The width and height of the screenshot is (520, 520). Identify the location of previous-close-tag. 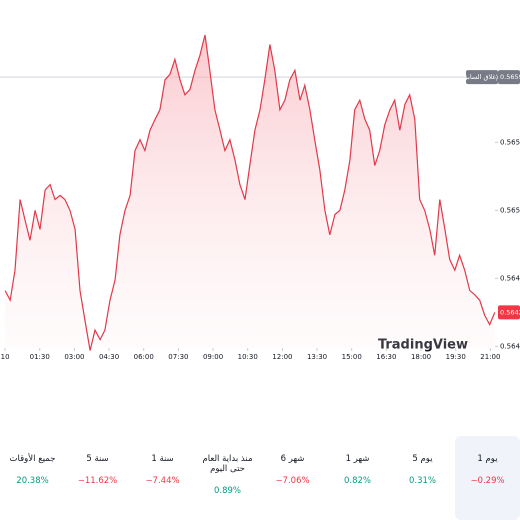
(482, 77).